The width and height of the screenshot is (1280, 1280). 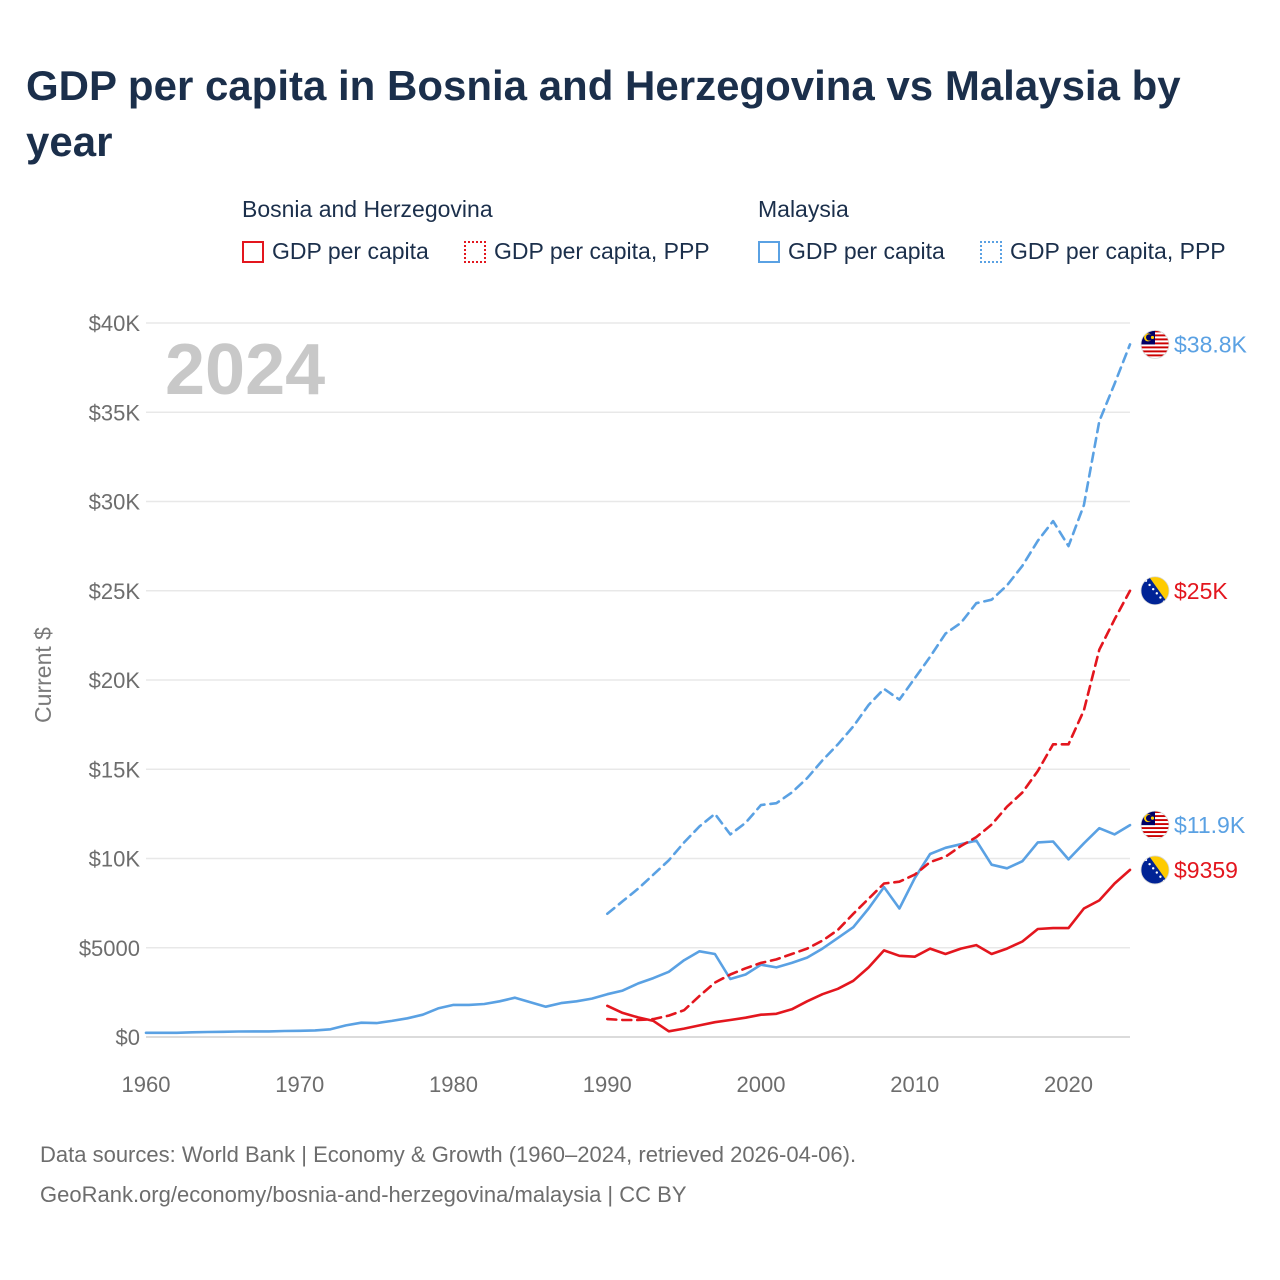 What do you see at coordinates (115, 769) in the screenshot?
I see `y-tick-label: $15K` at bounding box center [115, 769].